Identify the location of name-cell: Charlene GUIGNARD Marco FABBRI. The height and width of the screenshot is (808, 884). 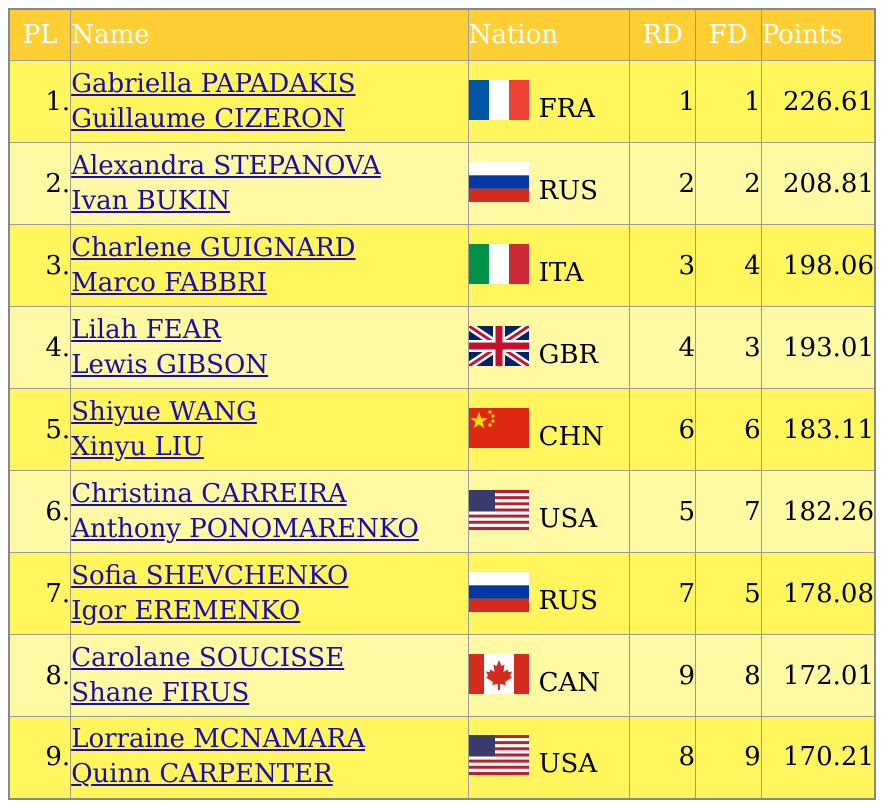
(269, 265).